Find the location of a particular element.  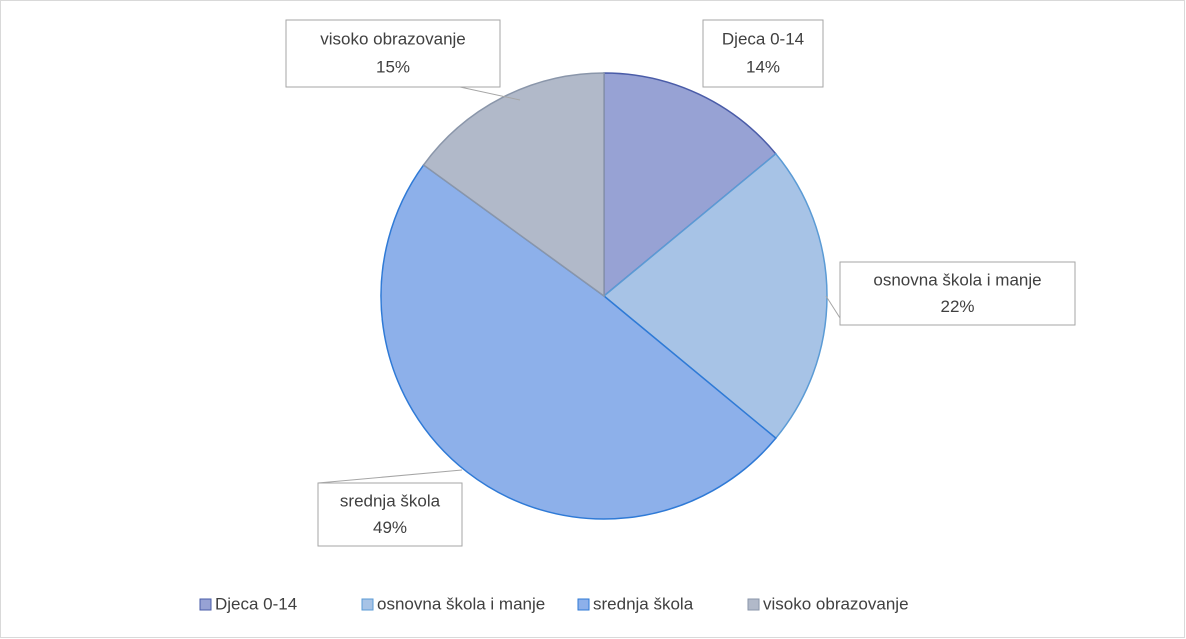

legend-label: osnovna škola i manje is located at coordinates (461, 603).